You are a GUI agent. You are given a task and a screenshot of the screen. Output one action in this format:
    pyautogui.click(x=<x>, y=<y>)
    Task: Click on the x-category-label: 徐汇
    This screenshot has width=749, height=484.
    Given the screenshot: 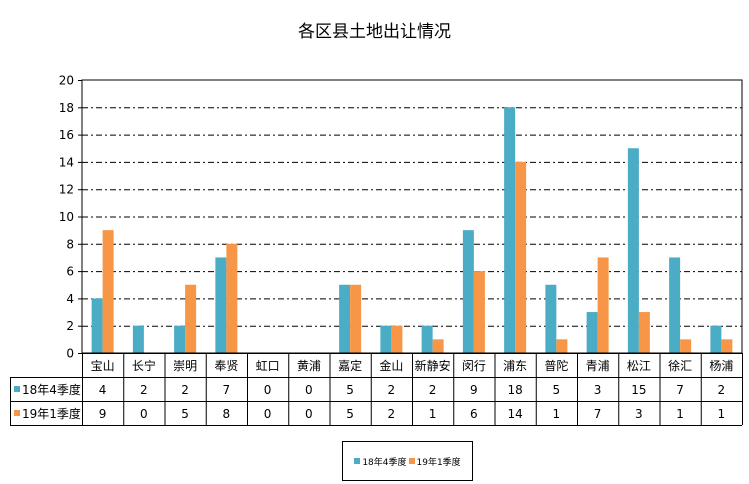 What is the action you would take?
    pyautogui.click(x=680, y=365)
    